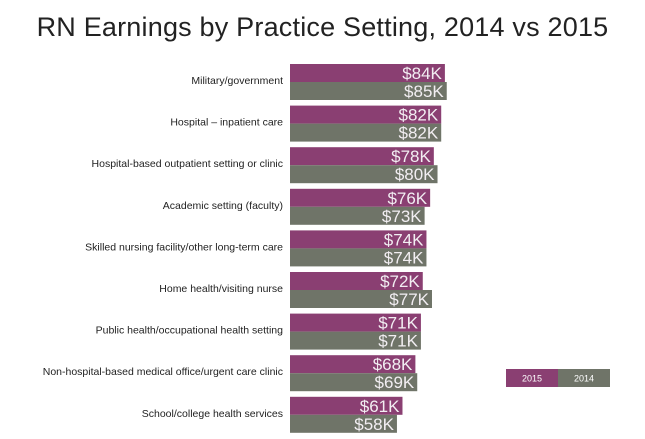 This screenshot has width=645, height=439. I want to click on legend-swatch-2015, so click(532, 378).